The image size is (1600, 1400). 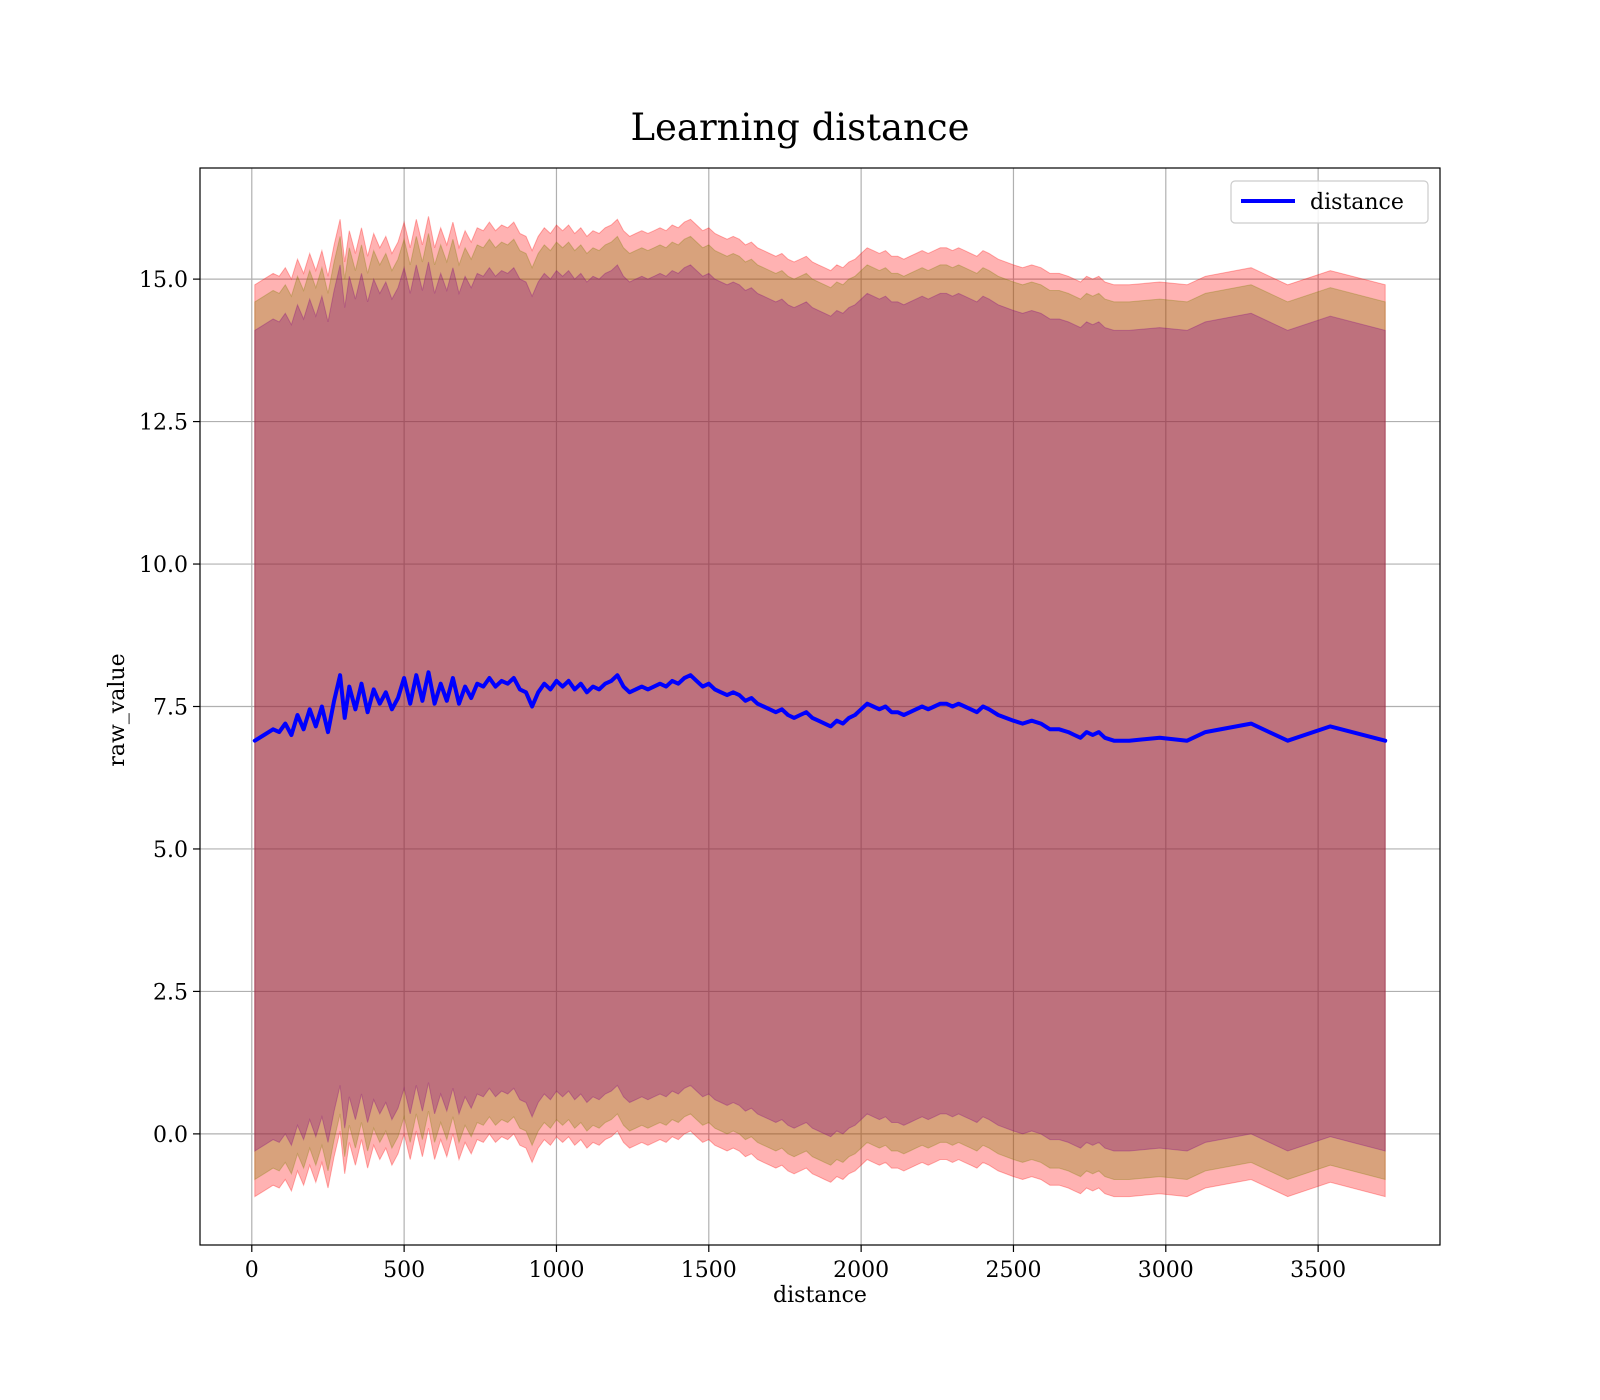 I want to click on legend: distance, so click(x=1329, y=202).